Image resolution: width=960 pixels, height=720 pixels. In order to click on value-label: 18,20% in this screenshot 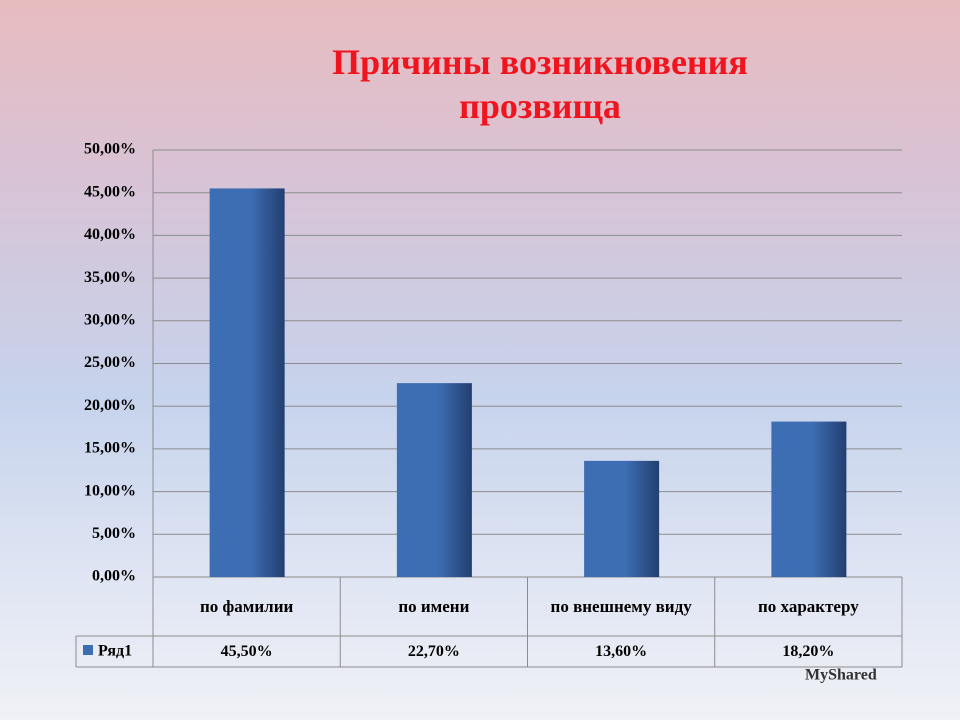, I will do `click(808, 651)`.